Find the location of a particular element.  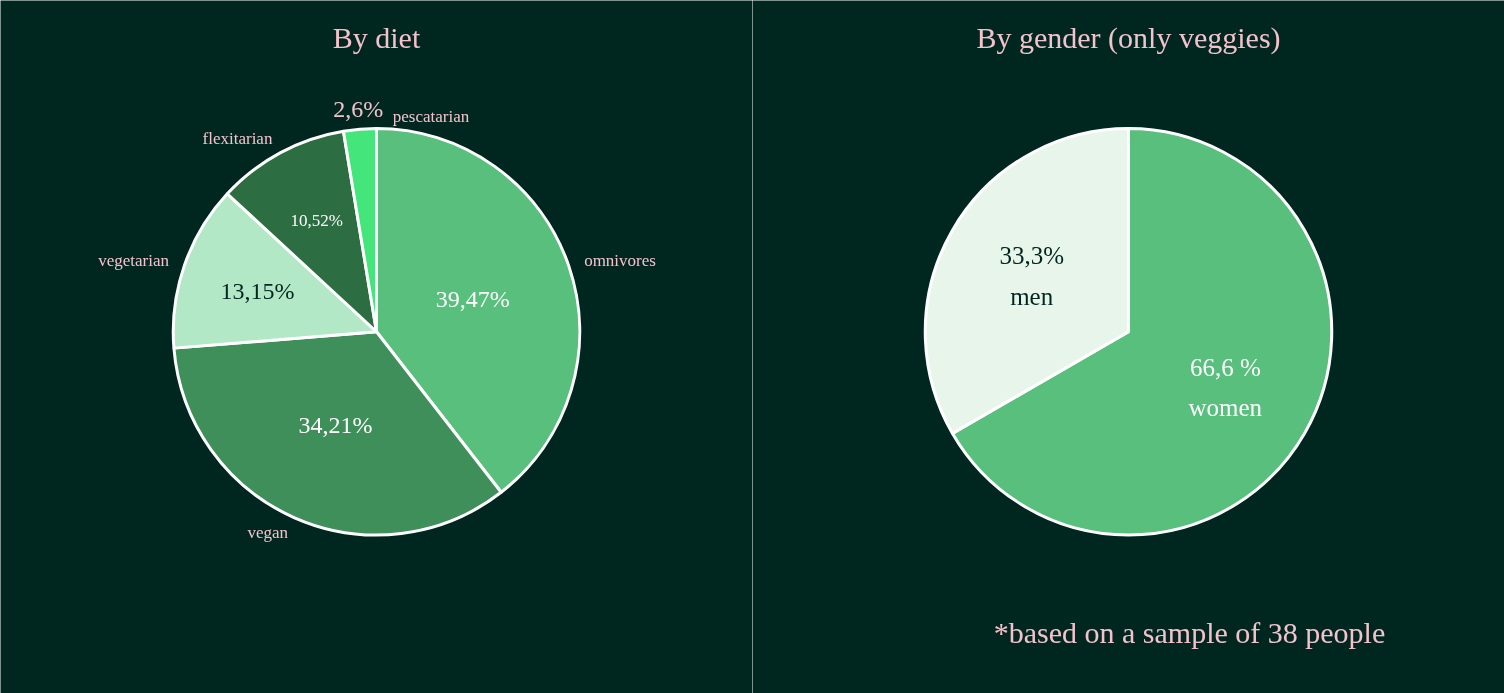

data-label: 2,6% is located at coordinates (358, 108).